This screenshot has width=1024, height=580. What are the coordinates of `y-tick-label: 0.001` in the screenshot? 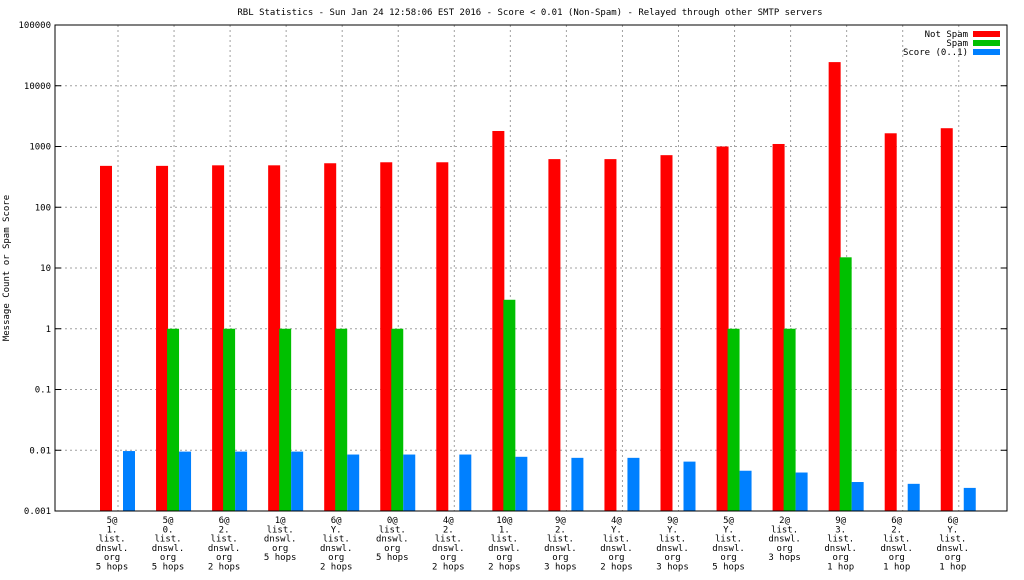 It's located at (37, 512).